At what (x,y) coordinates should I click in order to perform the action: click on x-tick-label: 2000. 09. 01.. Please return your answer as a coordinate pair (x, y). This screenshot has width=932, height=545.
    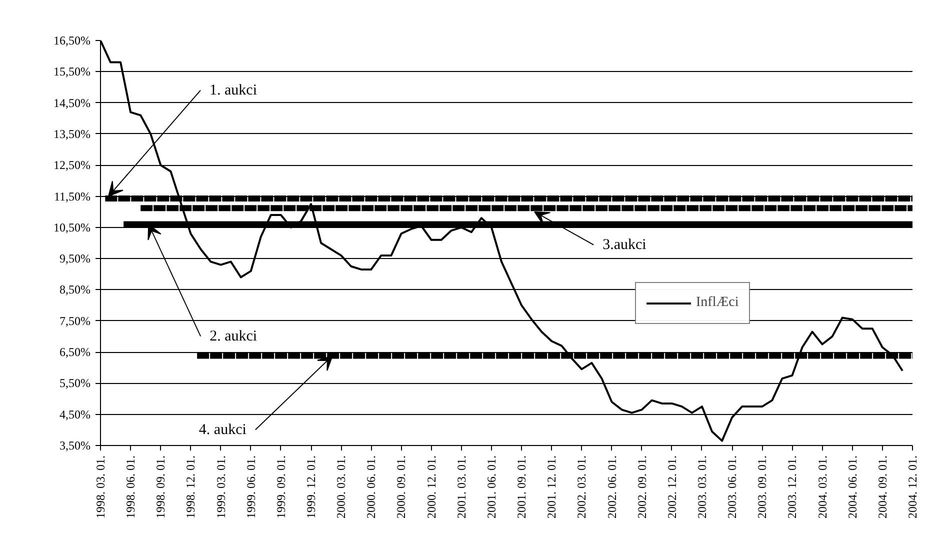
    Looking at the image, I should click on (401, 487).